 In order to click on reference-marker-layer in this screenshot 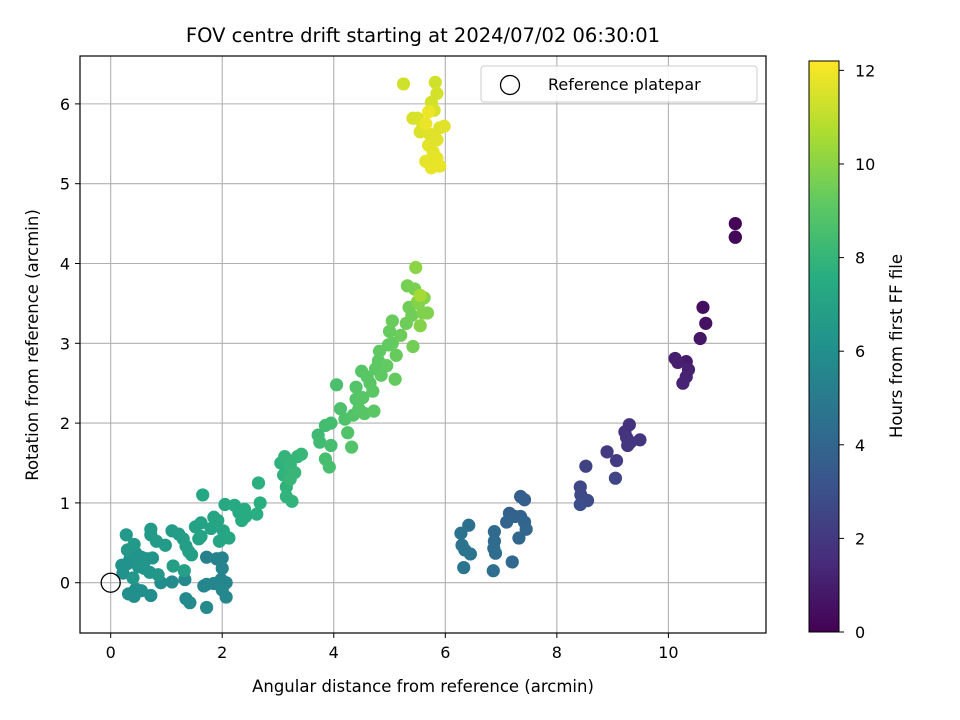, I will do `click(110, 582)`.